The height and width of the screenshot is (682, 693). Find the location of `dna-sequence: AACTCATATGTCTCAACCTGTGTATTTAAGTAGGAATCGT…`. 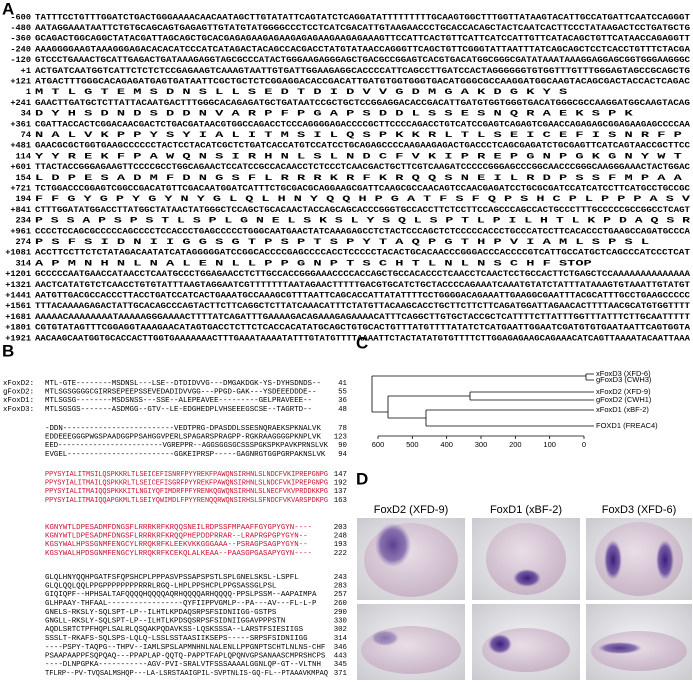

dna-sequence: AACTCATATGTCTCAACCTGTGTATTTAAGTAGGAATCGT… is located at coordinates (362, 285).